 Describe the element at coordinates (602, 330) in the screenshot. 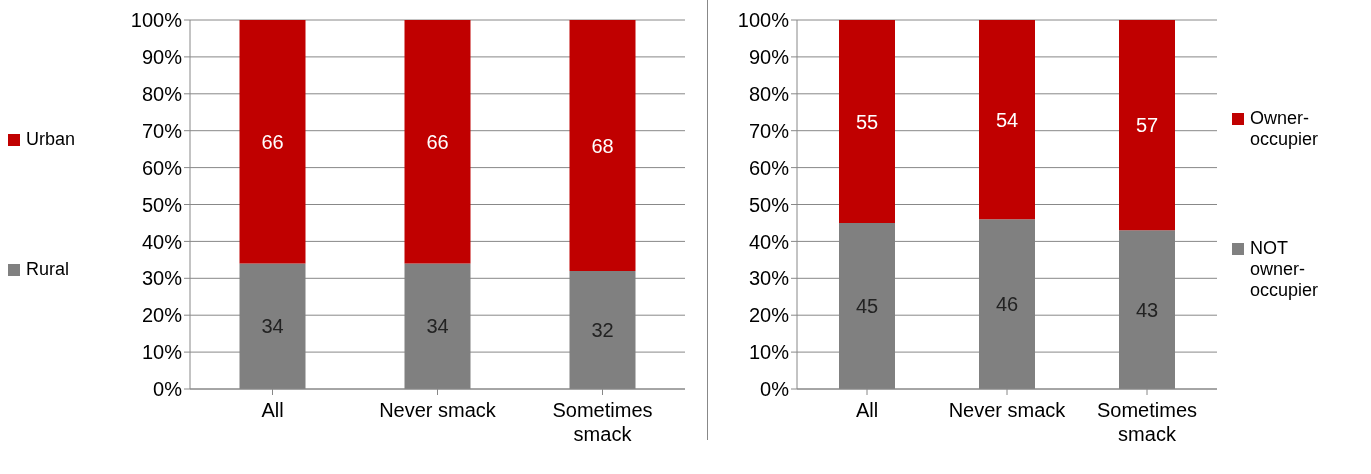

I see `data-label: 32` at that location.